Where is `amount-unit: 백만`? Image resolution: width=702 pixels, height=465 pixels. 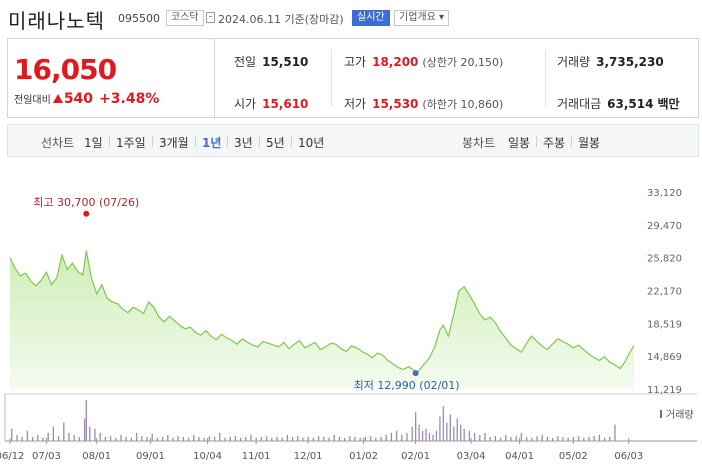
amount-unit: 백만 is located at coordinates (668, 104).